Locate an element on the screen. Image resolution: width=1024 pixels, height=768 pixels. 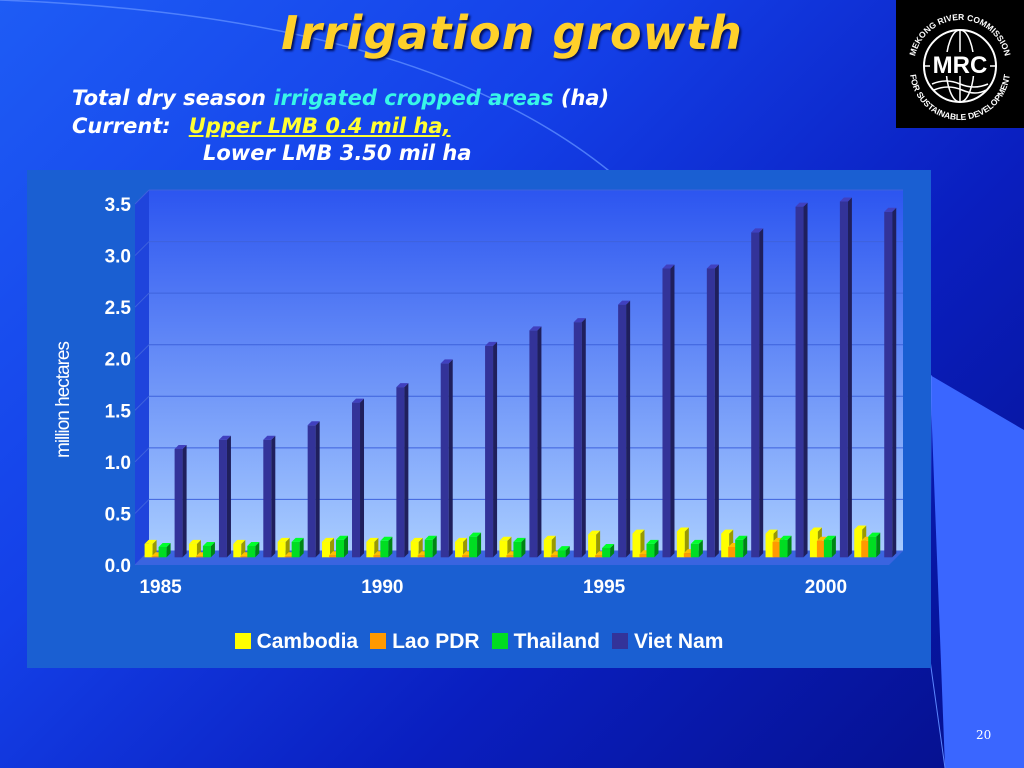
legend-item-thailand: Thailand is located at coordinates (545, 642).